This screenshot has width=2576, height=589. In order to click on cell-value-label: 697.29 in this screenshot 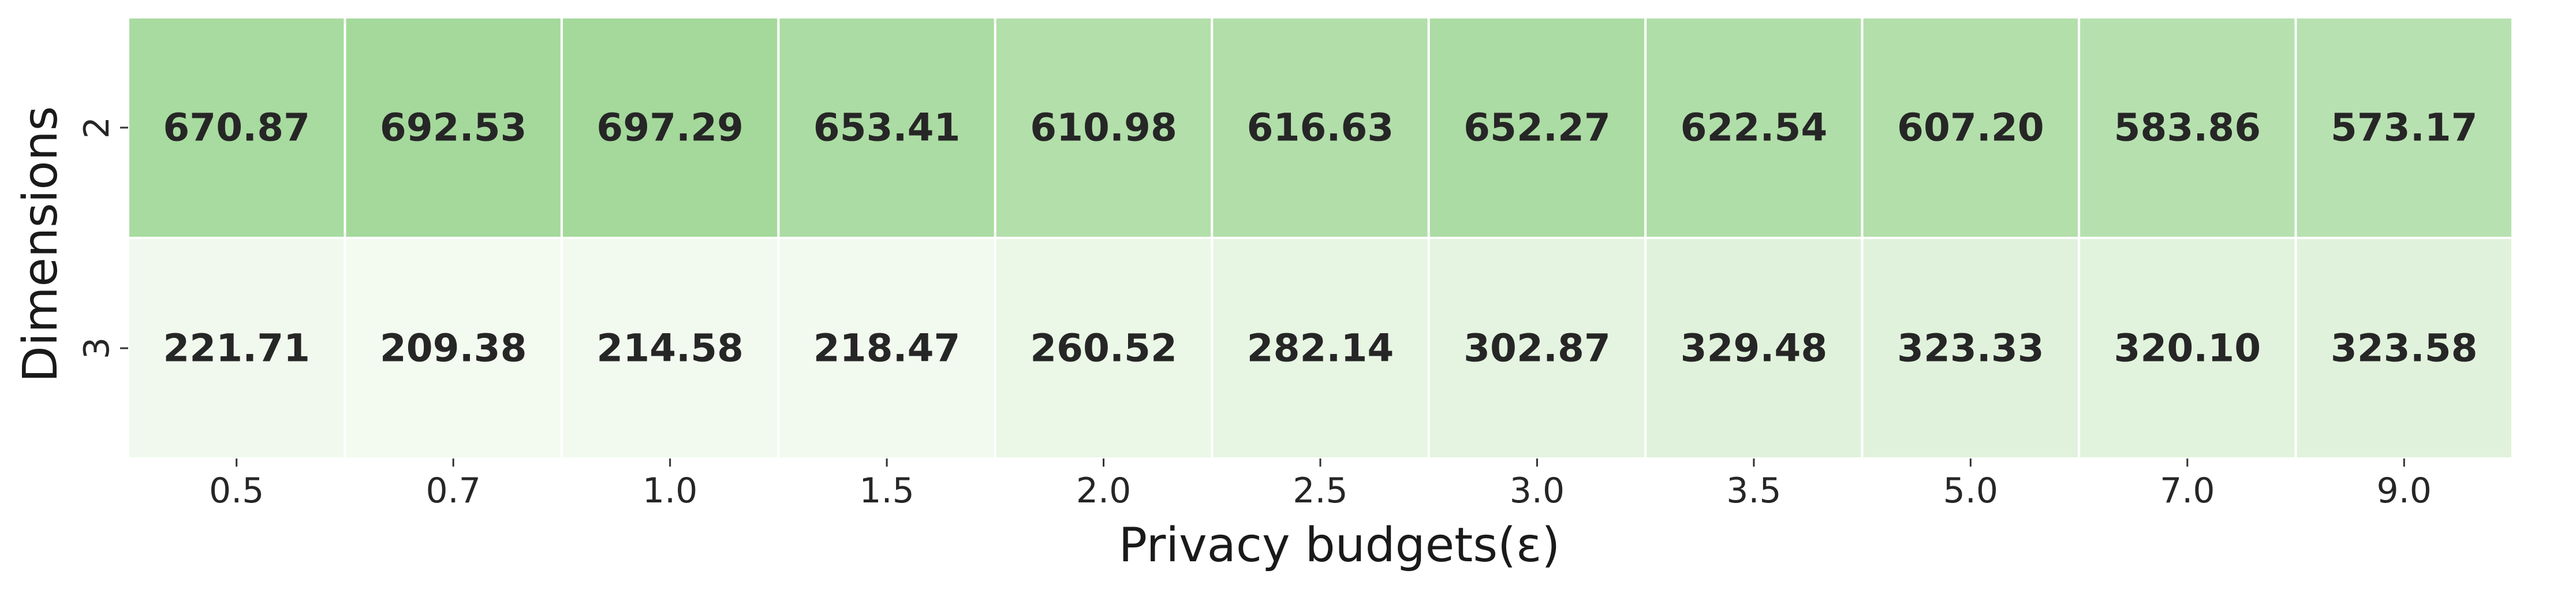, I will do `click(670, 128)`.